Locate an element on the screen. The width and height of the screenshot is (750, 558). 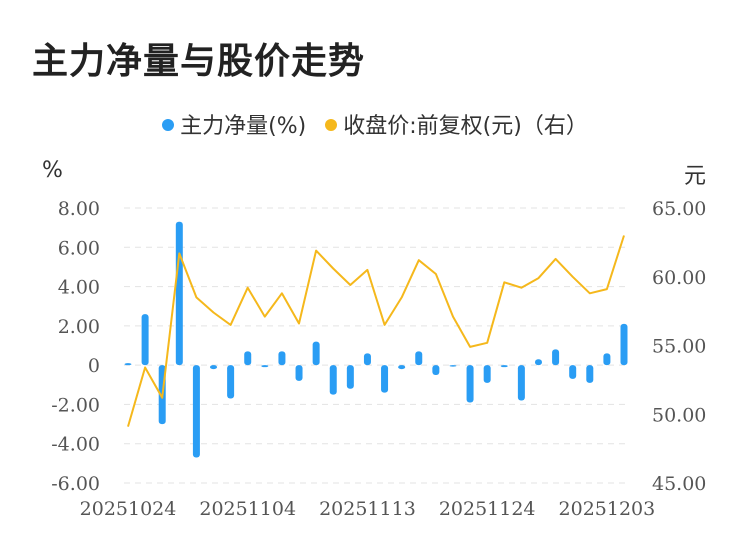
left-axis-tick: 2.00 is located at coordinates (79, 327).